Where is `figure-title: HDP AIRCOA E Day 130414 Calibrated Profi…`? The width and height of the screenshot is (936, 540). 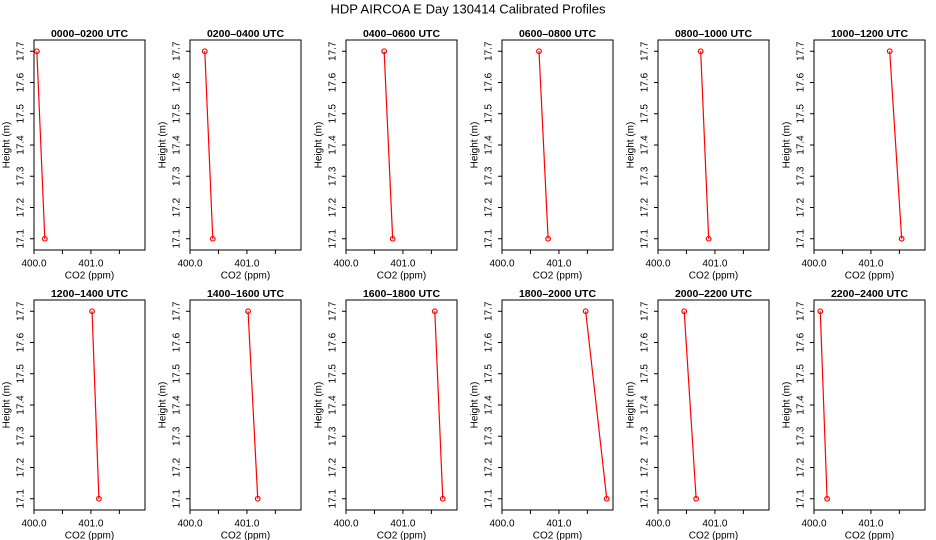 figure-title: HDP AIRCOA E Day 130414 Calibrated Profi… is located at coordinates (468, 8).